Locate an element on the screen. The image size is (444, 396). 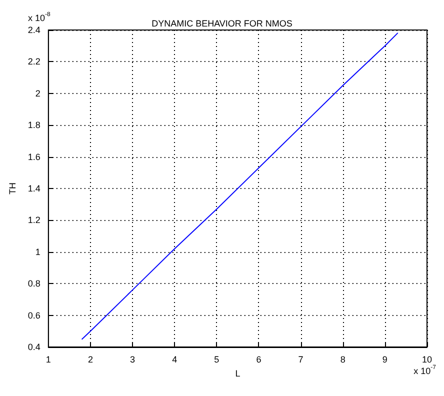
x-tick-label: 2 is located at coordinates (90, 359).